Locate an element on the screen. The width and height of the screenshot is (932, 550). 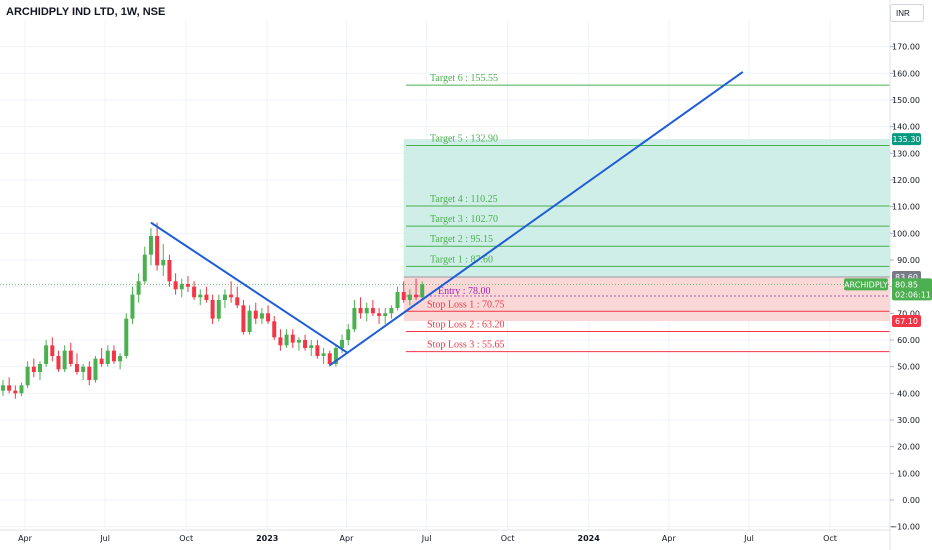
stop-price-tag: 67.10 is located at coordinates (906, 321).